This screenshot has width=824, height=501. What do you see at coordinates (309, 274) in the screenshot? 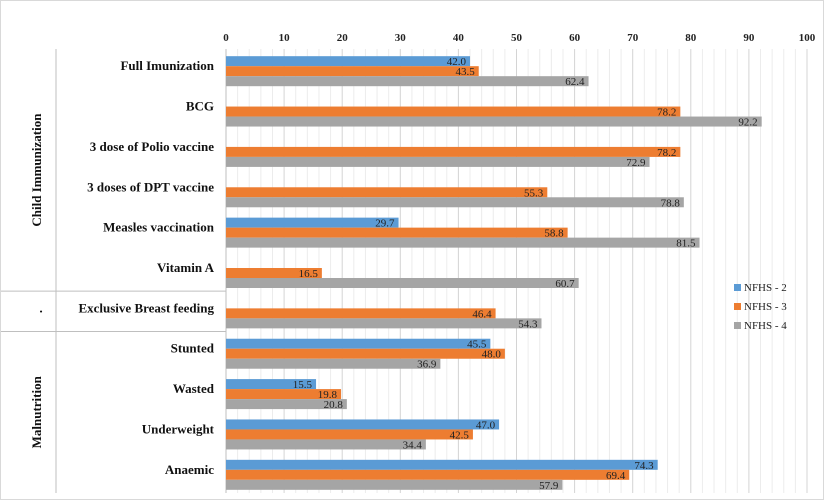
I see `data-label: 16.5` at bounding box center [309, 274].